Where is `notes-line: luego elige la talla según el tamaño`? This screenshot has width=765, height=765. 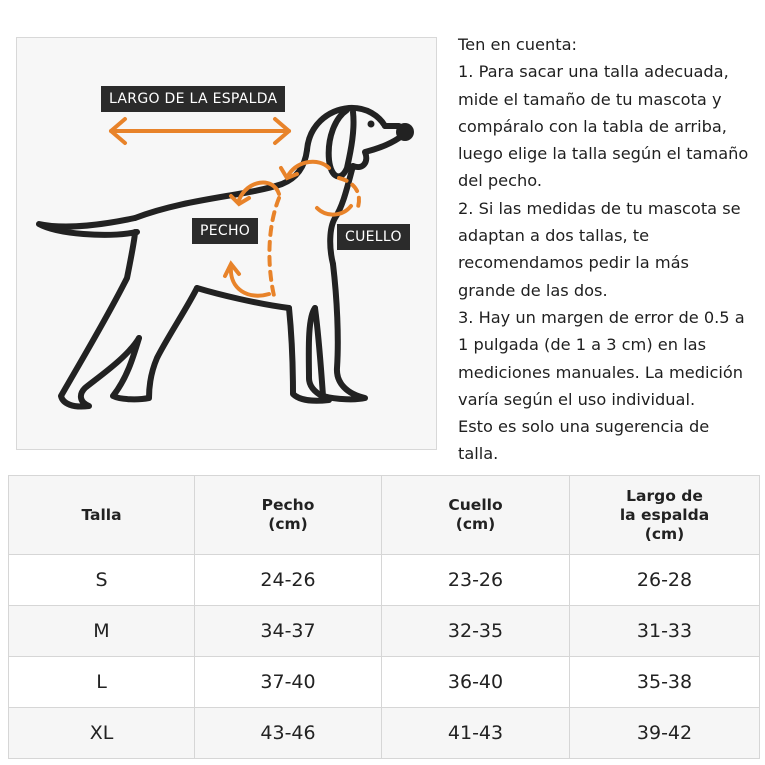
notes-line: luego elige la talla según el tamaño is located at coordinates (603, 154).